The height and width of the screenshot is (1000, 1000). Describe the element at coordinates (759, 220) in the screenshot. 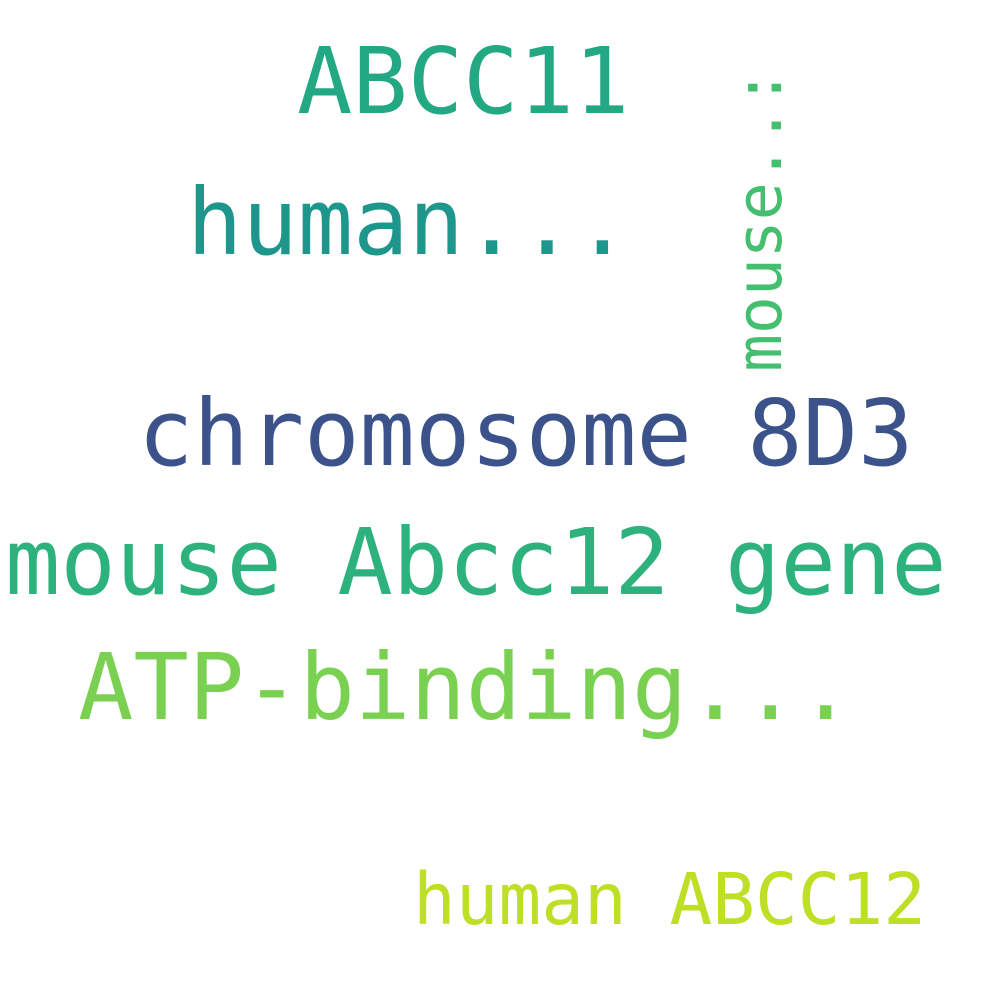

I see `word-mouse-vertical: mouse..:` at that location.